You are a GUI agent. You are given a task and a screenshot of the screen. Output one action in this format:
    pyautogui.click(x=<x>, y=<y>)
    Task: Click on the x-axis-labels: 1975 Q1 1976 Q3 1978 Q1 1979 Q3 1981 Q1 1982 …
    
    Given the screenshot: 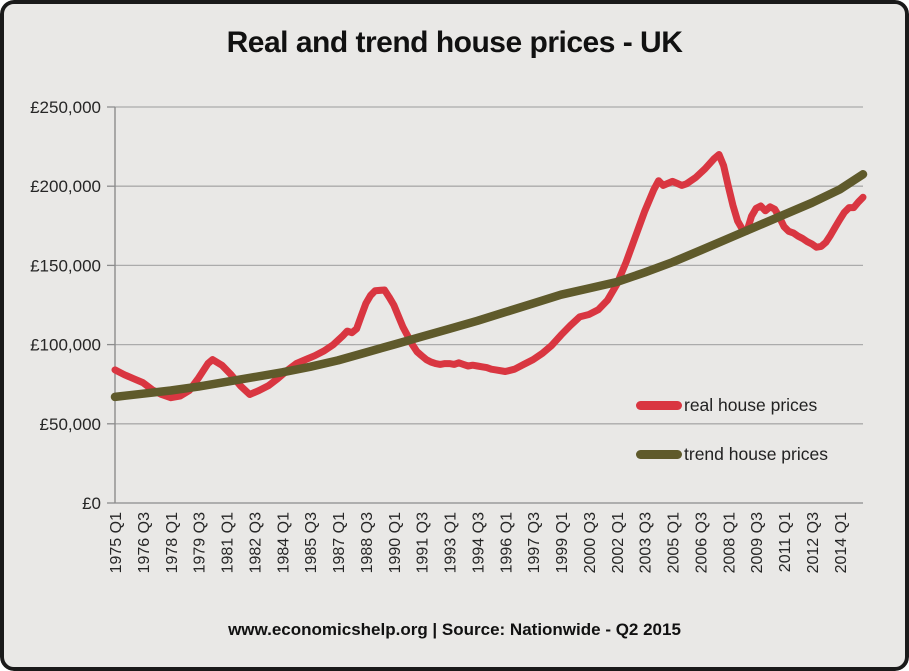 What is the action you would take?
    pyautogui.click(x=479, y=542)
    